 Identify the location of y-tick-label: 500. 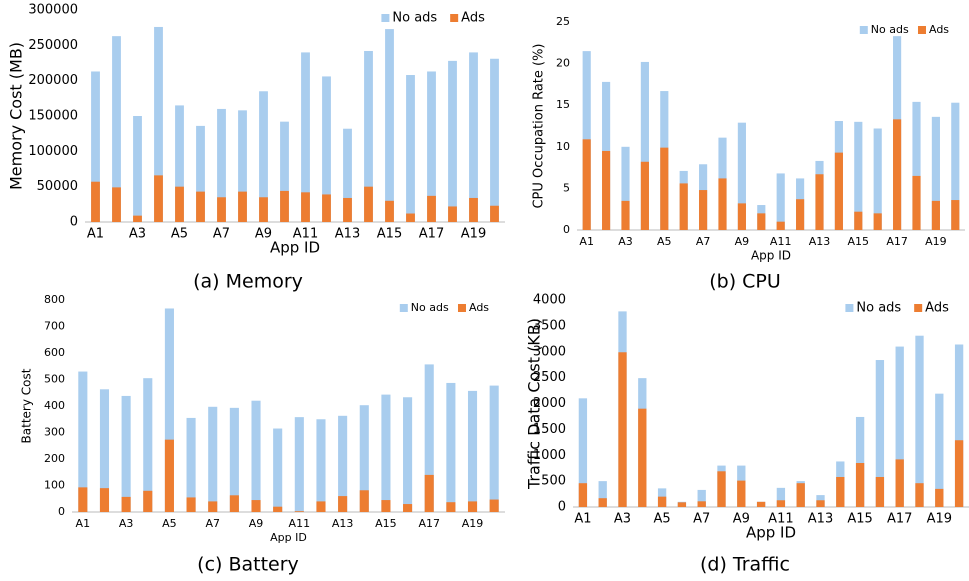
(553, 481).